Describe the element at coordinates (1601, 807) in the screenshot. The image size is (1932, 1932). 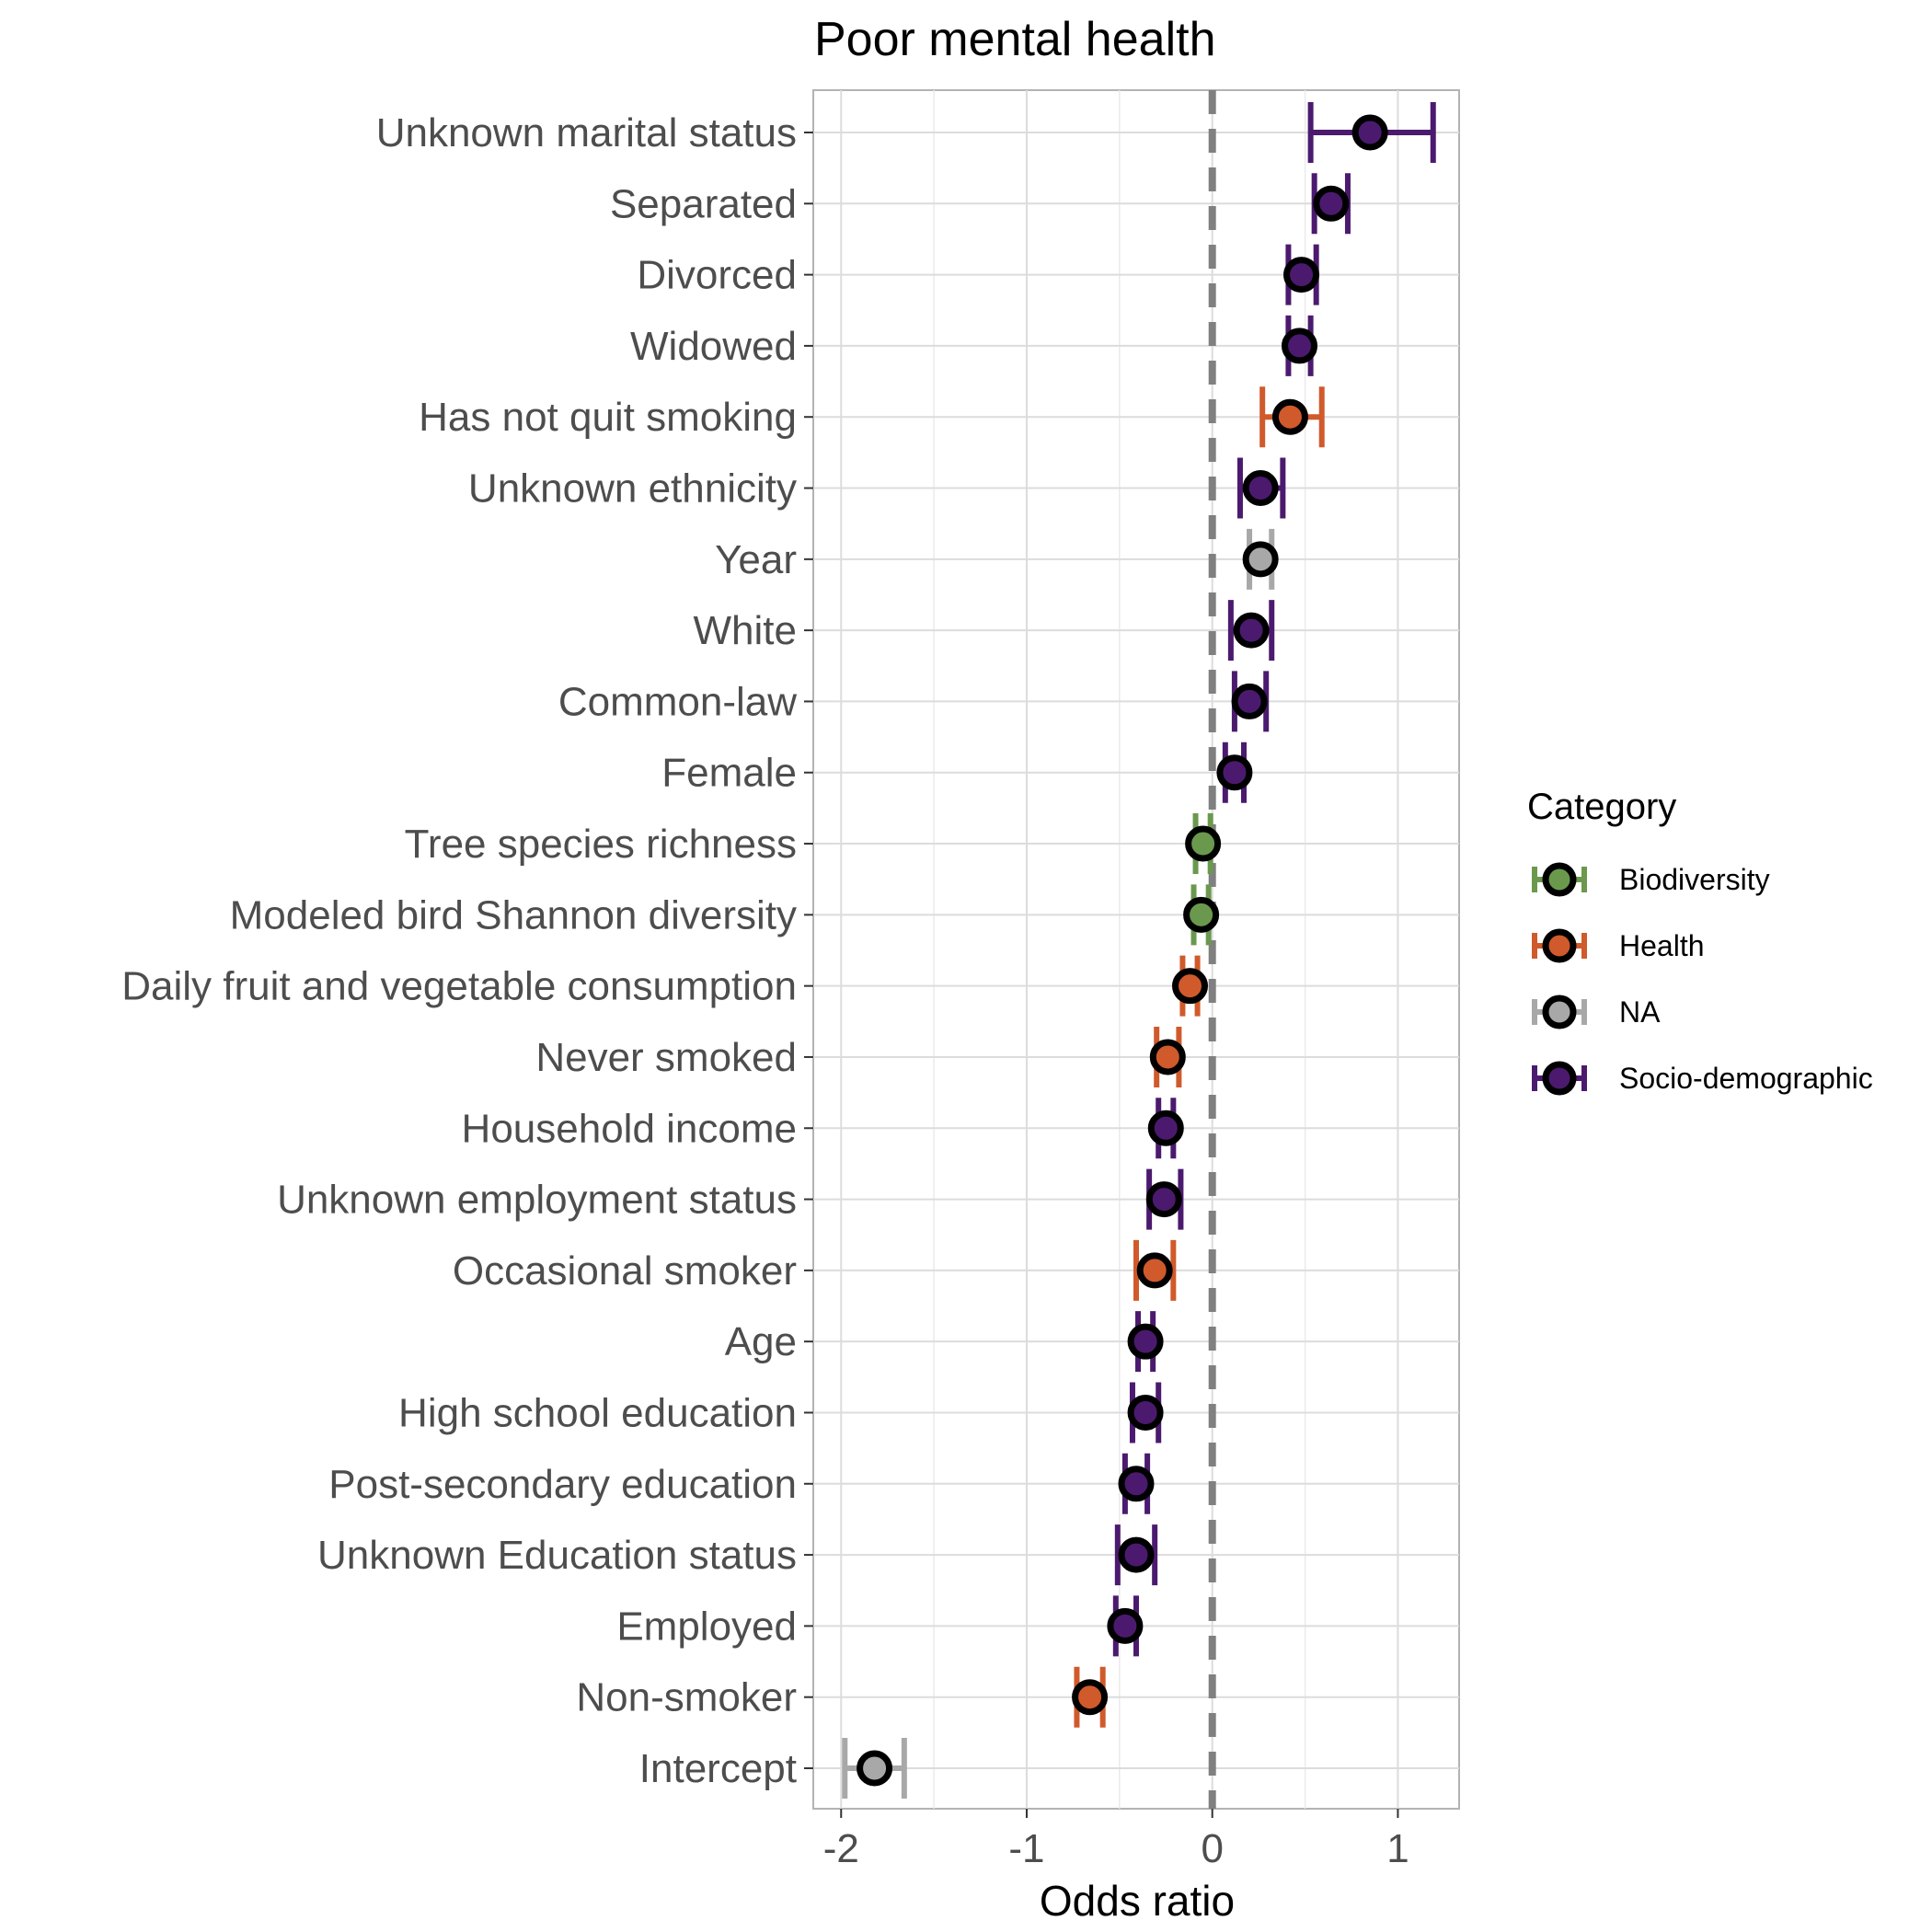
I see `legend-title: Category` at that location.